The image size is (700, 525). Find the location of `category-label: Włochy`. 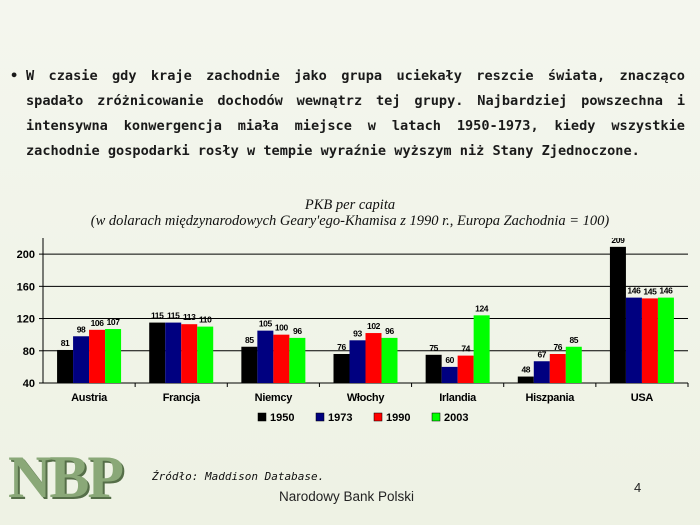

category-label: Włochy is located at coordinates (366, 398).